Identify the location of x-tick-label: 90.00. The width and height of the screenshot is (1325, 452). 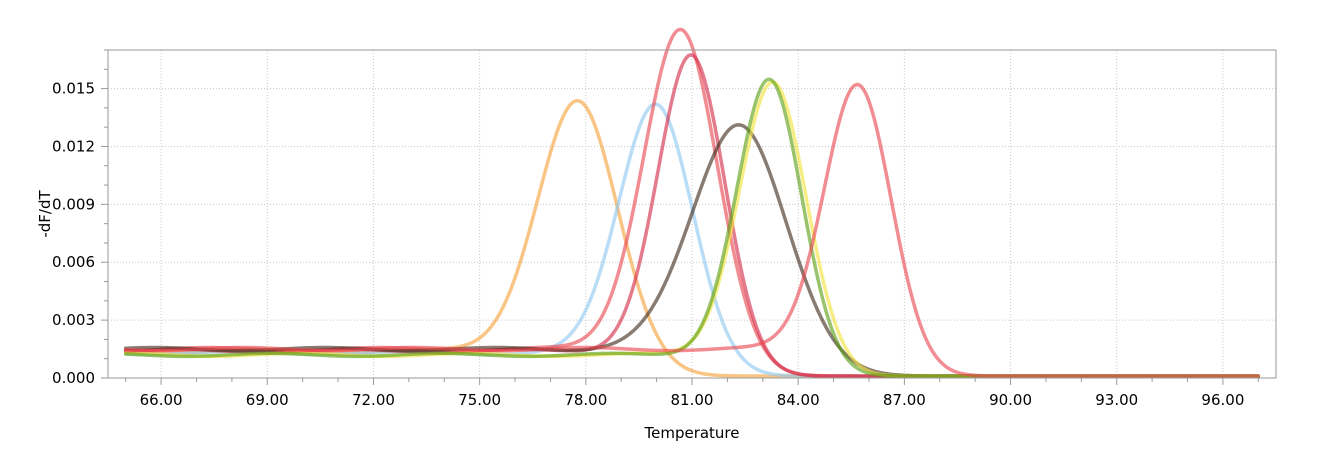
(1010, 400).